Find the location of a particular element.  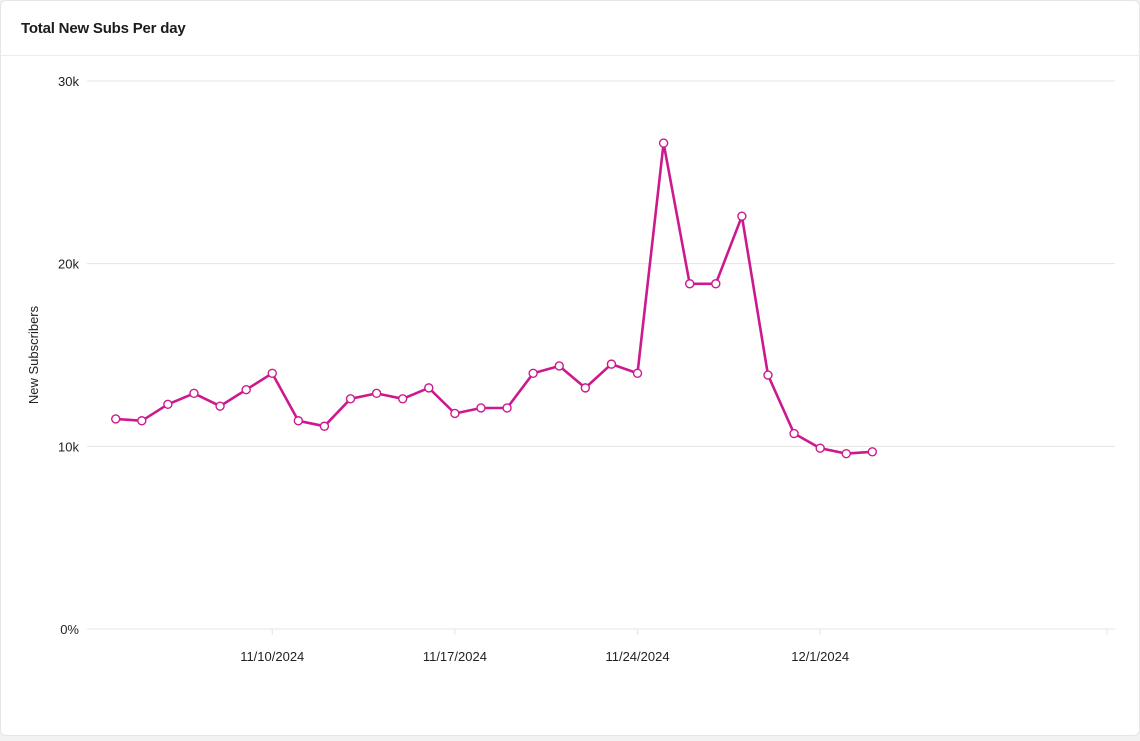

y-axis-title: New Subscribers is located at coordinates (33, 354).